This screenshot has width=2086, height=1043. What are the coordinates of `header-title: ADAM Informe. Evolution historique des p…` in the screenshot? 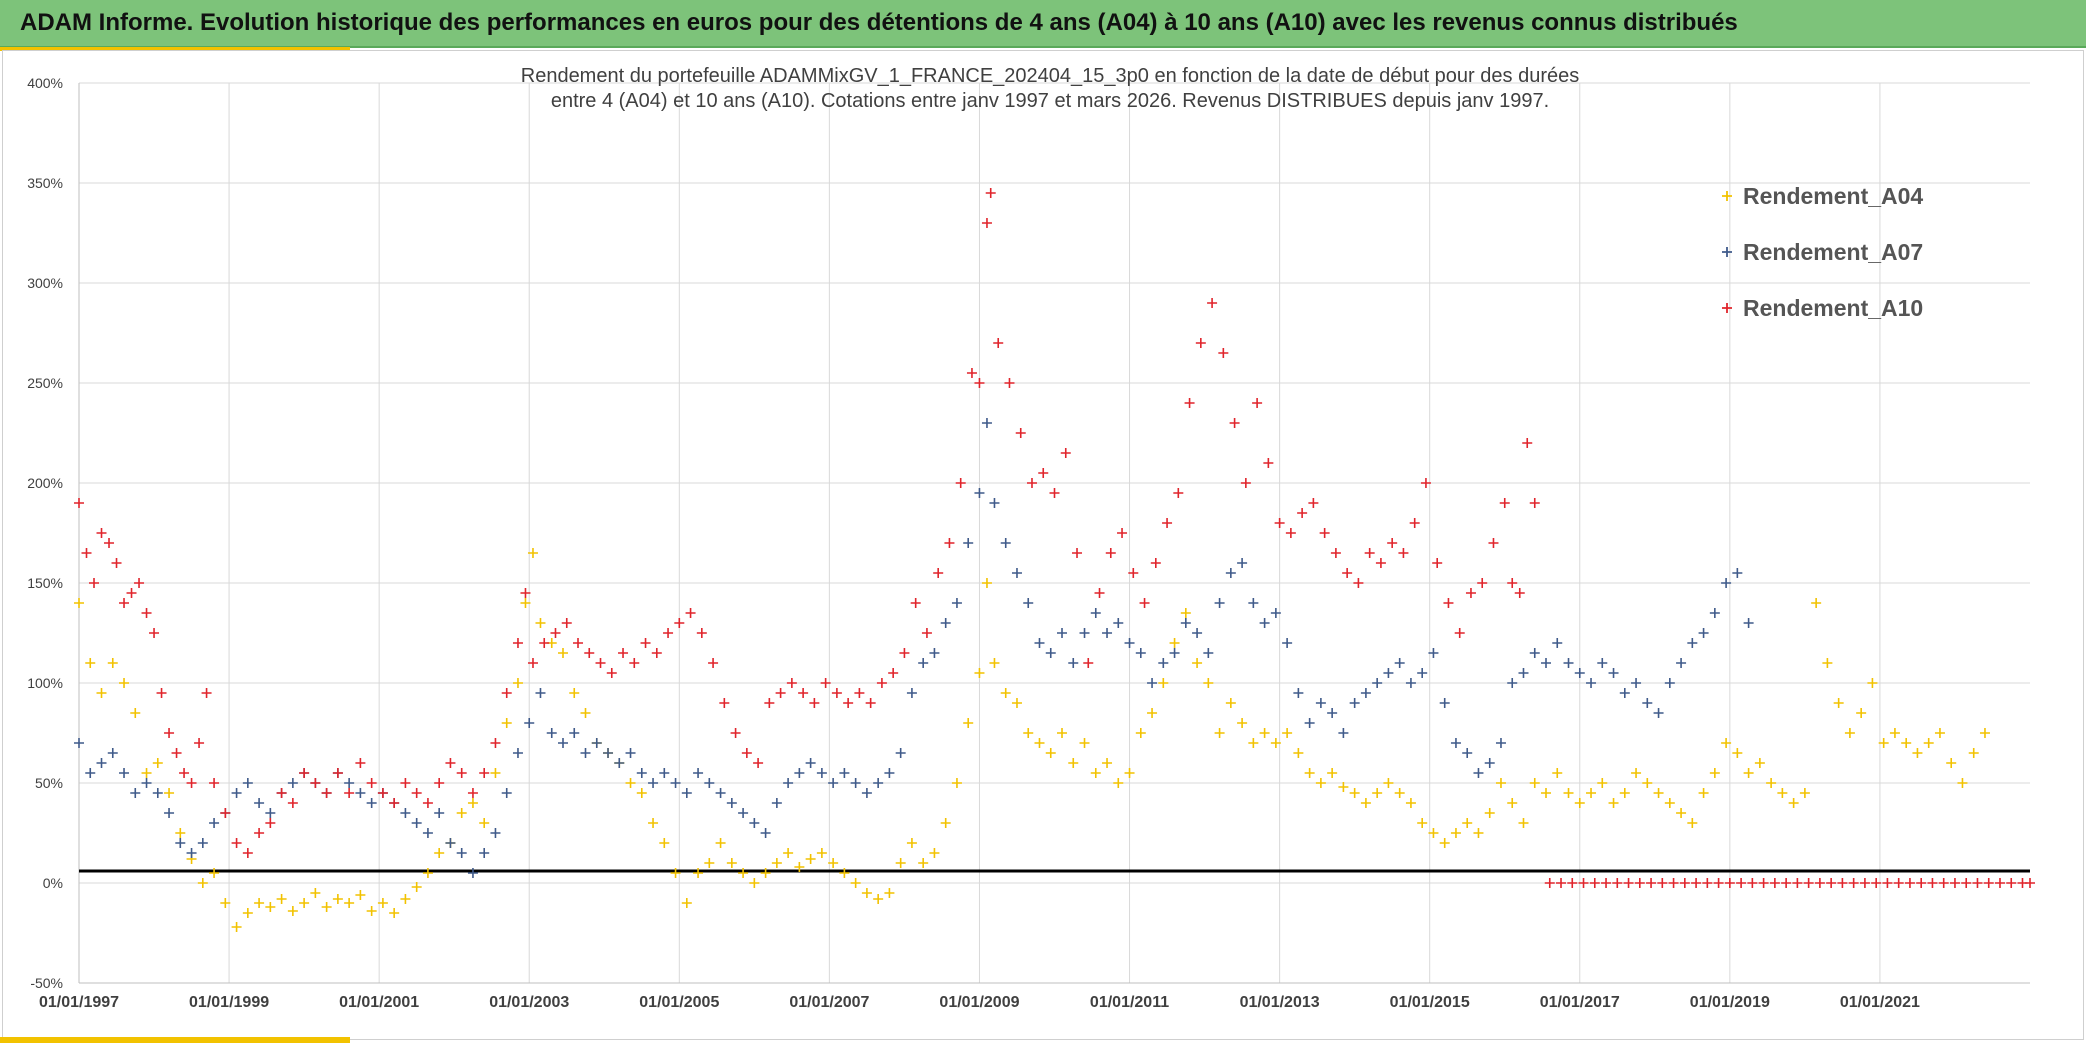 It's located at (879, 22).